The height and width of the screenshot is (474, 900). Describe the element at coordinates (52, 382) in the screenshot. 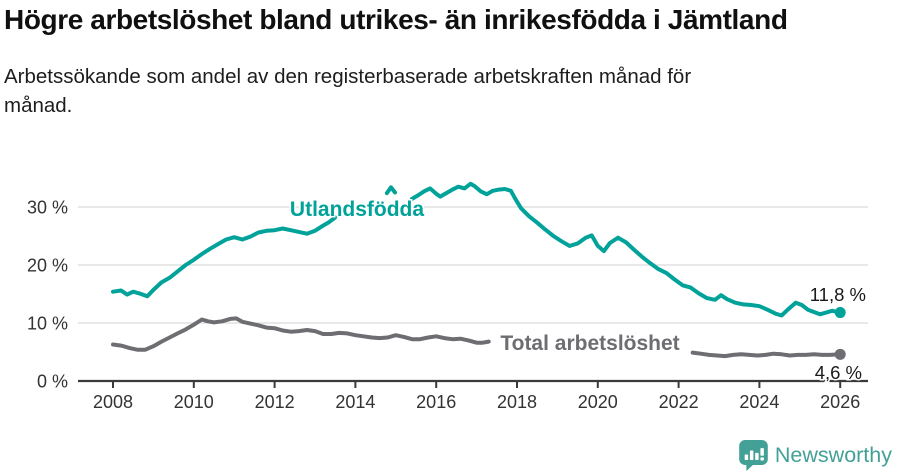

I see `y-tick-label-0: 0 %` at that location.